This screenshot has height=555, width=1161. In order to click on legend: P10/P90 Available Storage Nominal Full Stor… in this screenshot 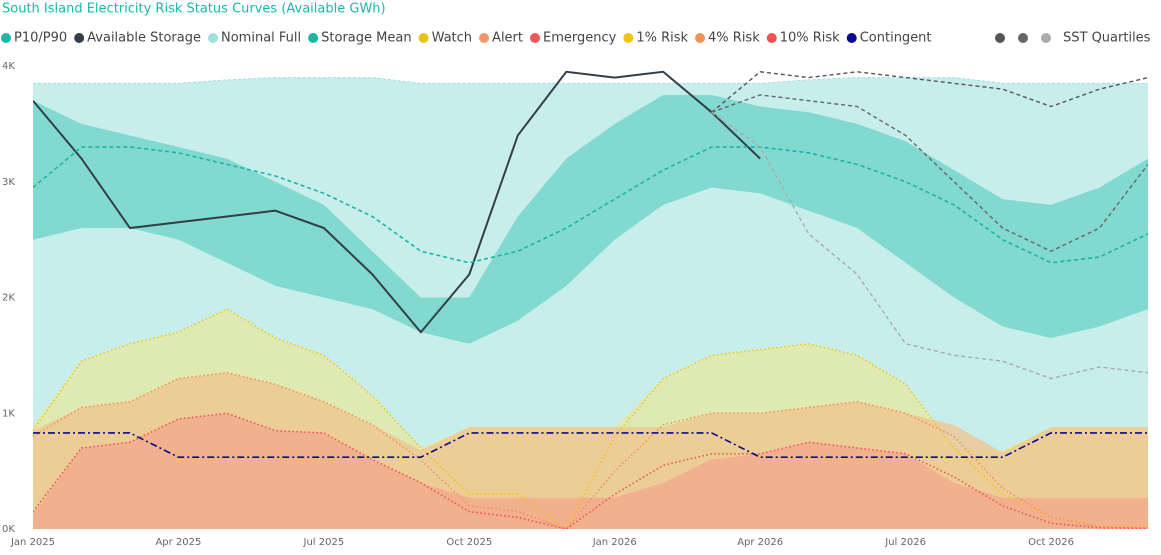, I will do `click(576, 38)`.